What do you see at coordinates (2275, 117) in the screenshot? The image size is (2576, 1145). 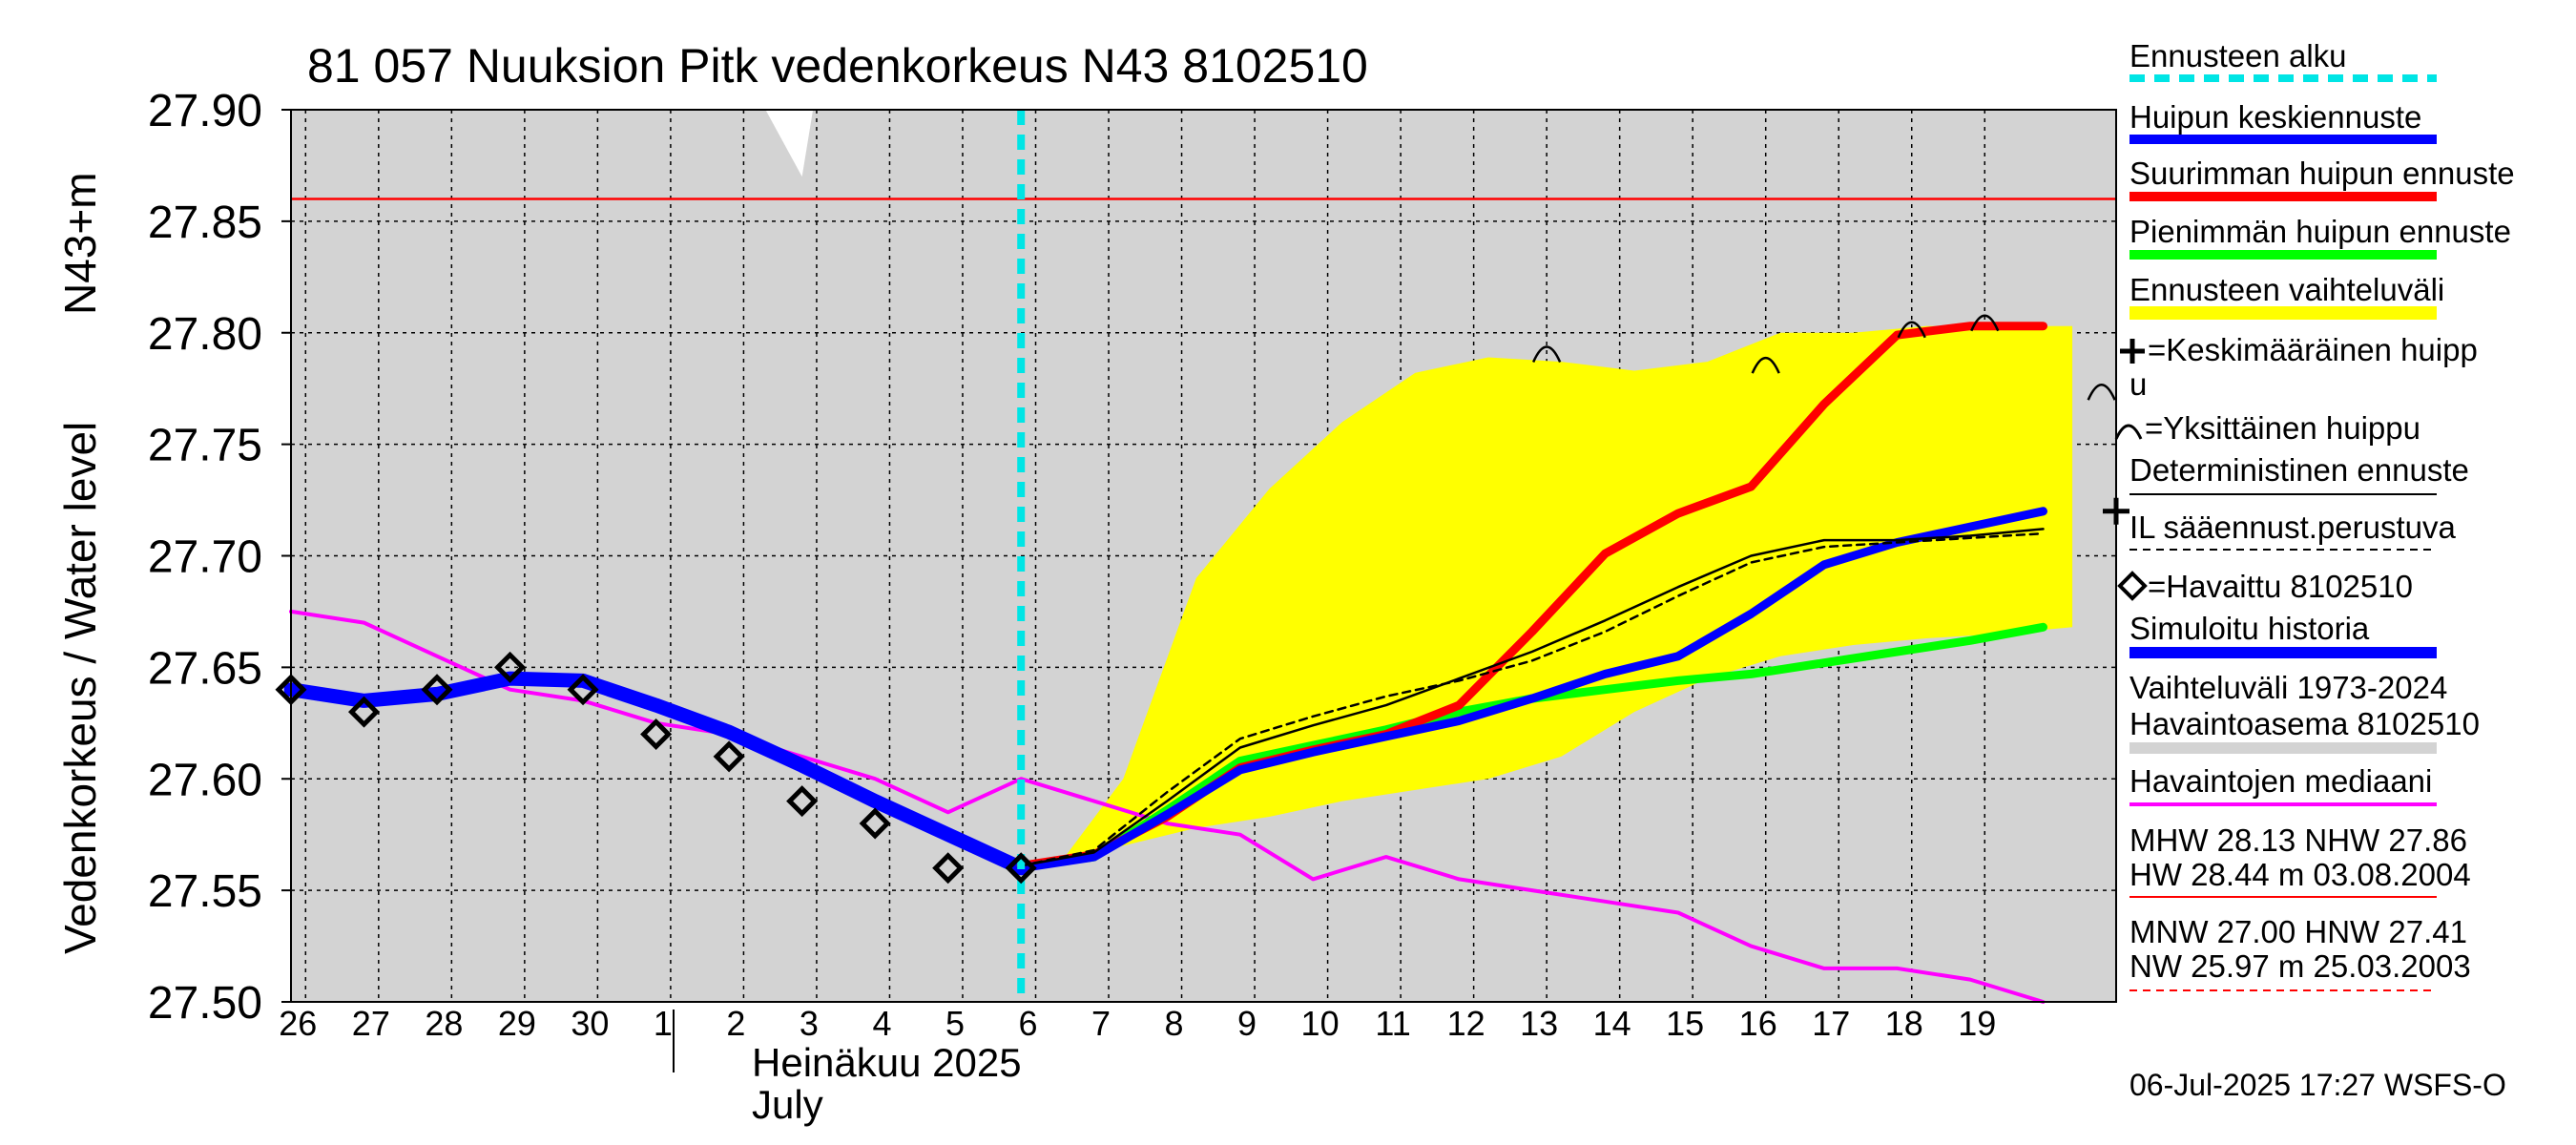 I see `legend-mean-forecast: Huipun keskiennuste` at bounding box center [2275, 117].